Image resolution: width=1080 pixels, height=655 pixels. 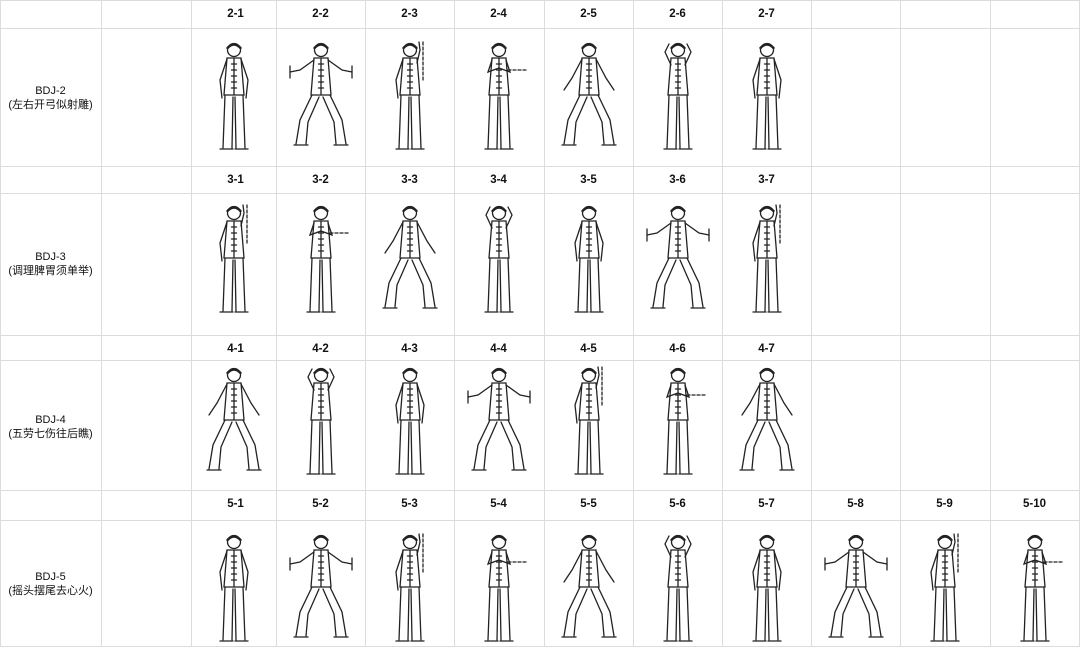 I want to click on step-label: 5-8, so click(x=855, y=504).